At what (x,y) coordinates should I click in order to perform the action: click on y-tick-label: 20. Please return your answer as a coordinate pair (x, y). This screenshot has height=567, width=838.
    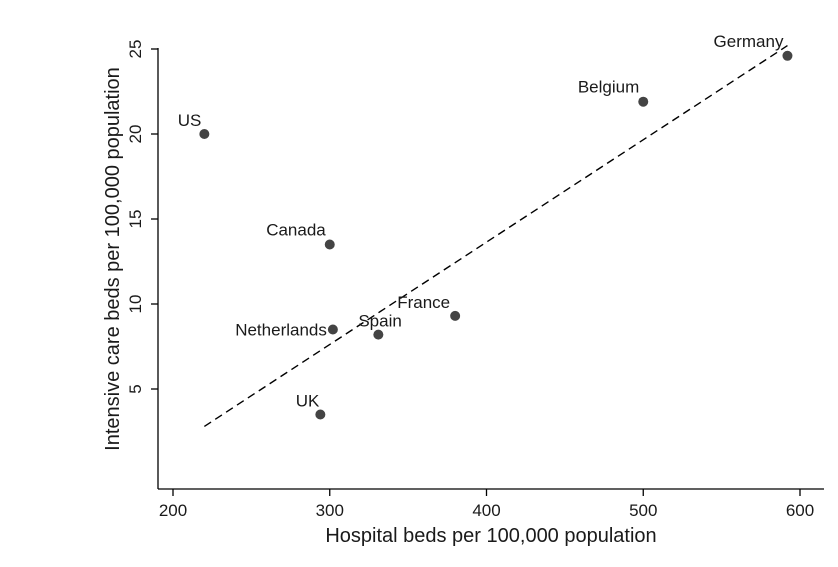
    Looking at the image, I should click on (135, 134).